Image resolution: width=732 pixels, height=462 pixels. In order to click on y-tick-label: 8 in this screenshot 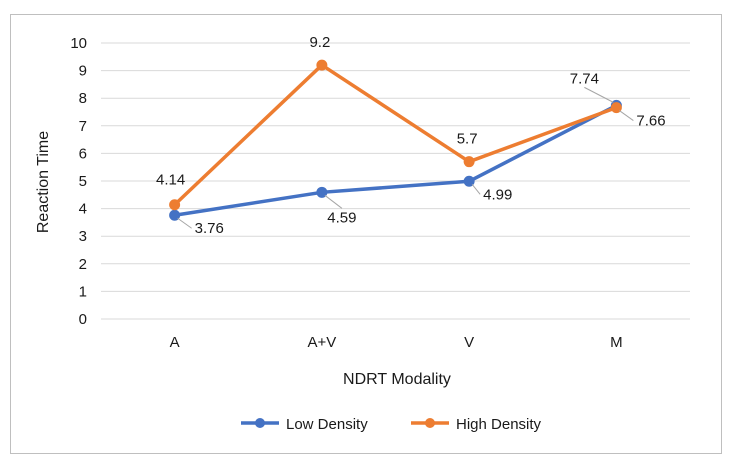, I will do `click(83, 98)`.